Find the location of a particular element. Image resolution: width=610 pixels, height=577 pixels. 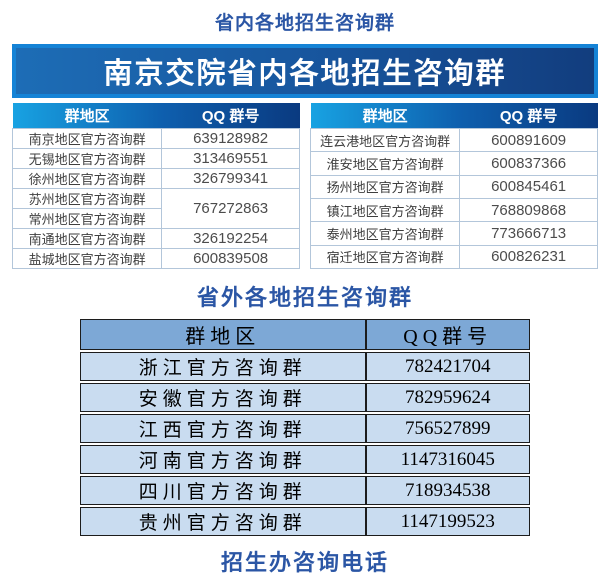

table-row: 连云港地区官方咨询群 600891609 is located at coordinates (453, 140).